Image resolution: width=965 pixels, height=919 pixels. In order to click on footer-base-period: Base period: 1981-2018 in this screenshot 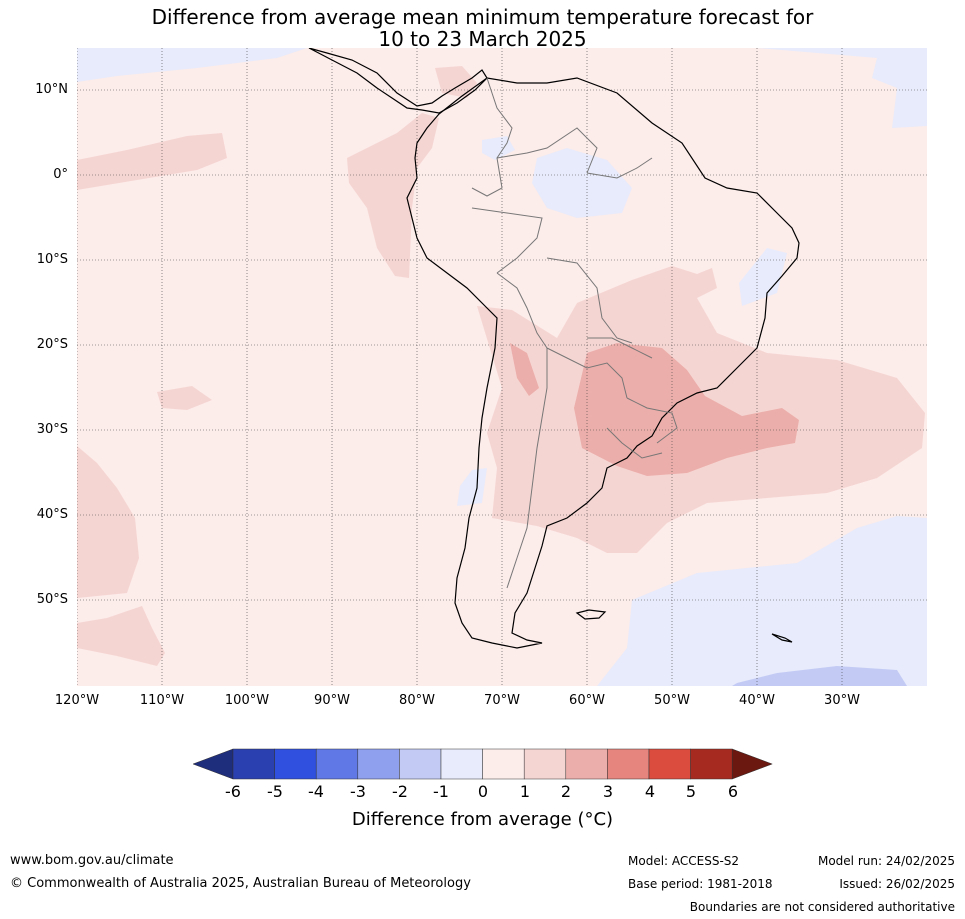, I will do `click(700, 884)`.